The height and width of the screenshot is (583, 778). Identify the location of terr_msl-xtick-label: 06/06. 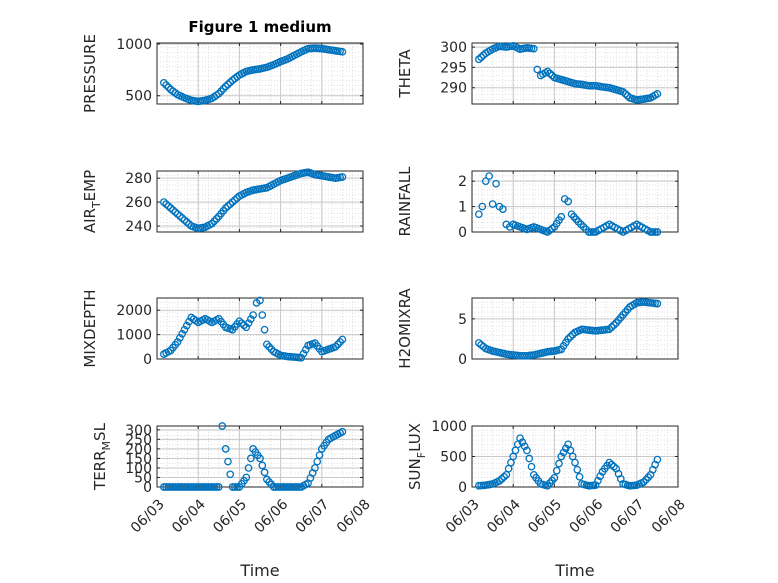
(271, 516).